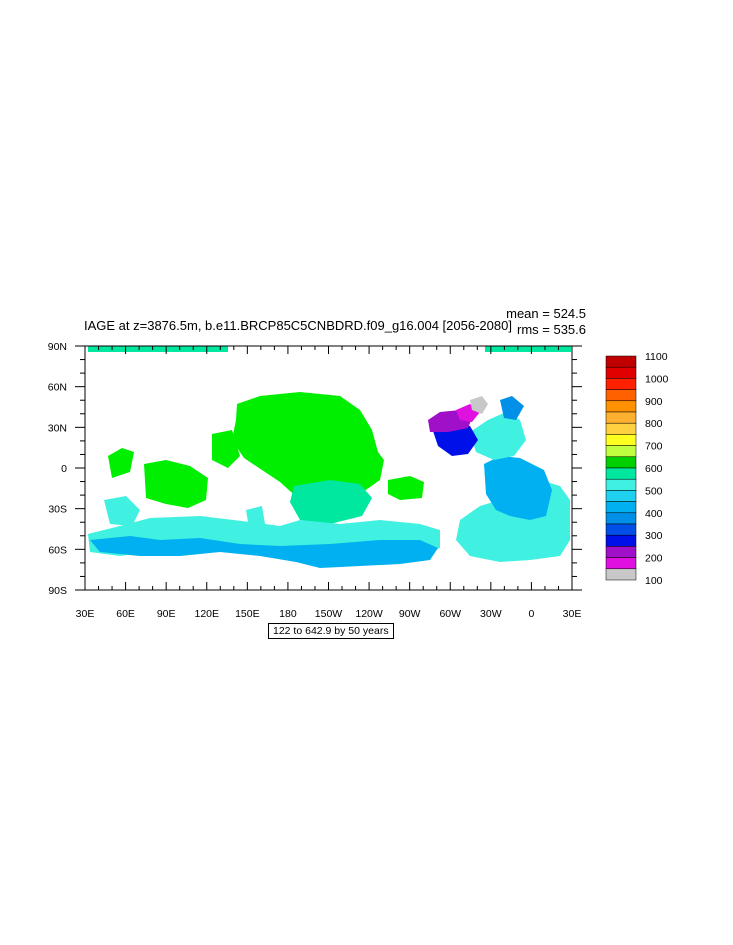 The height and width of the screenshot is (945, 733). I want to click on x-tick-label: 60E, so click(125, 614).